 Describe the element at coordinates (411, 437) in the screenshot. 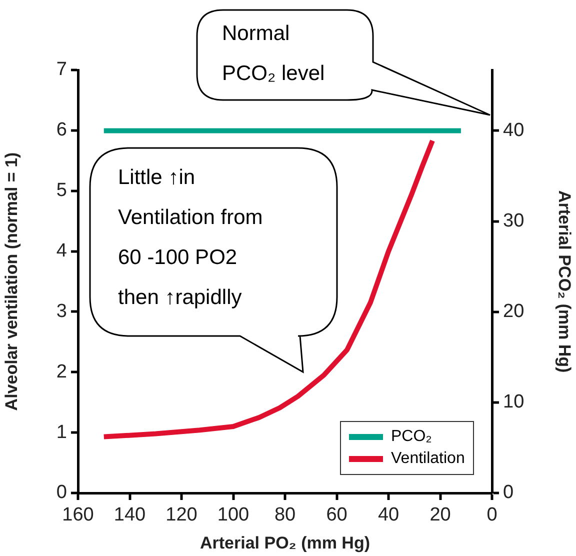

I see `legend-label: PCO₂` at that location.